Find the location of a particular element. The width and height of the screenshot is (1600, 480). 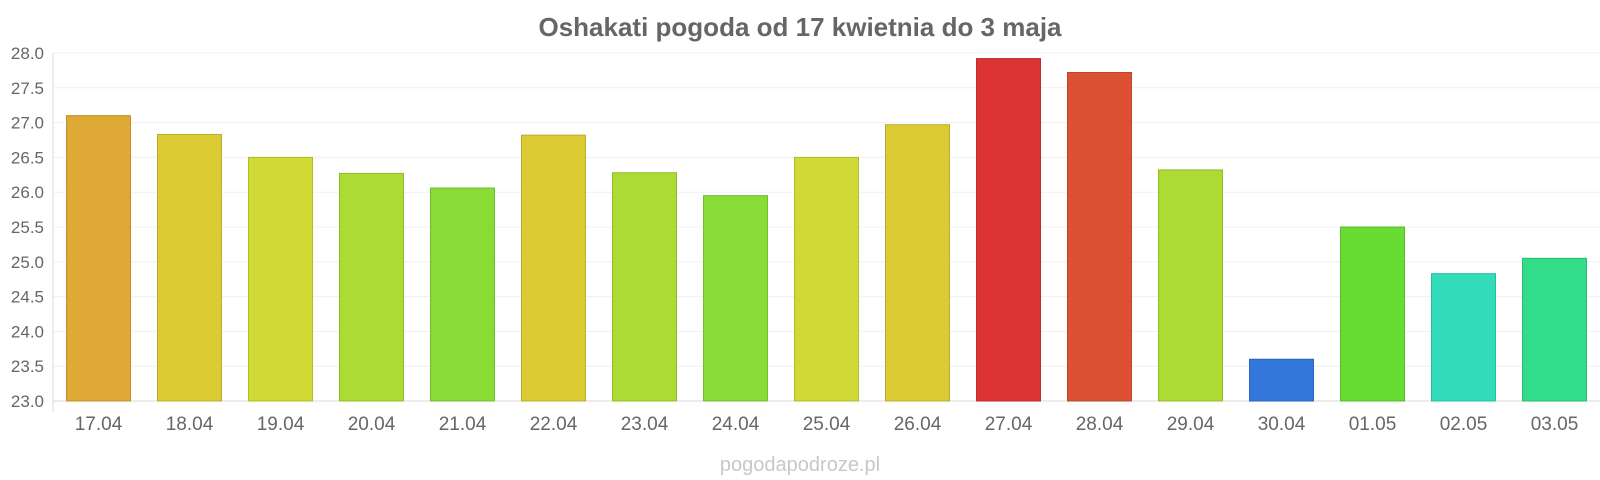

x-tick-label: 18.04 is located at coordinates (190, 424).